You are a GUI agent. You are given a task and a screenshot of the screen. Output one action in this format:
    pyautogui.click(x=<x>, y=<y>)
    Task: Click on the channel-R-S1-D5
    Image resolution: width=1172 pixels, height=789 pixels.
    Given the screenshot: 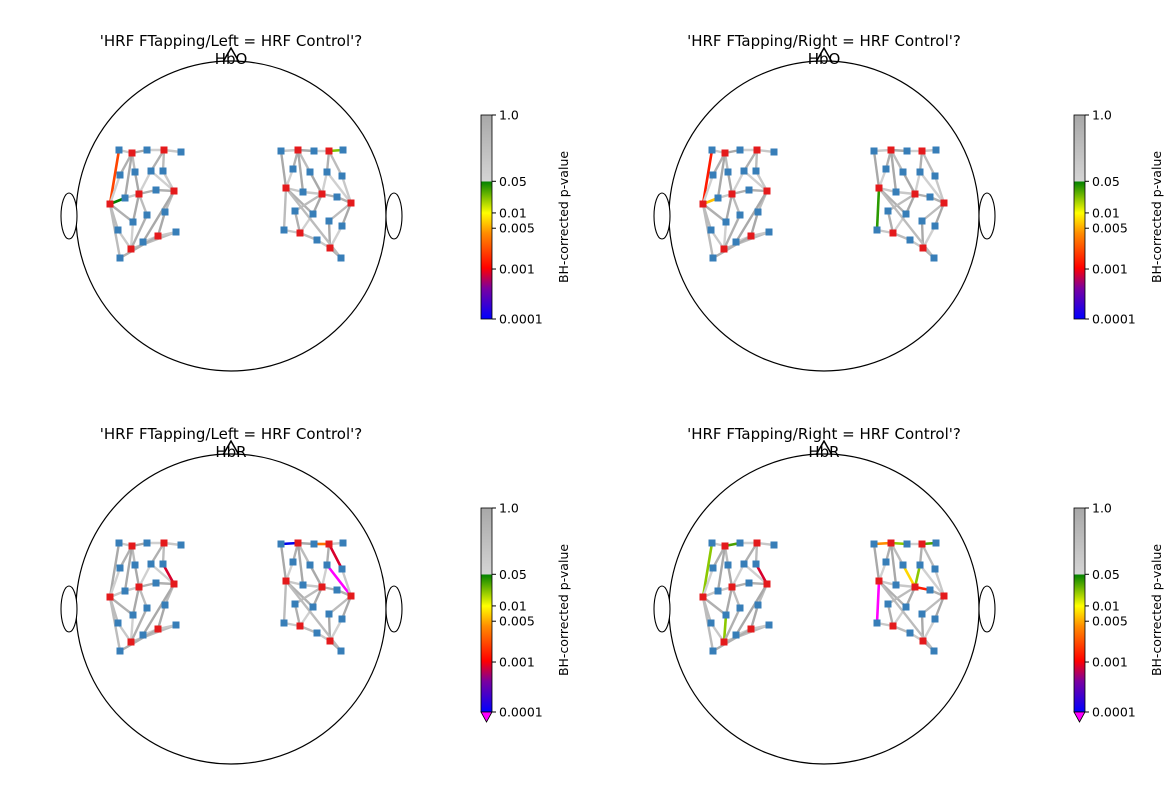 What is the action you would take?
    pyautogui.click(x=897, y=161)
    